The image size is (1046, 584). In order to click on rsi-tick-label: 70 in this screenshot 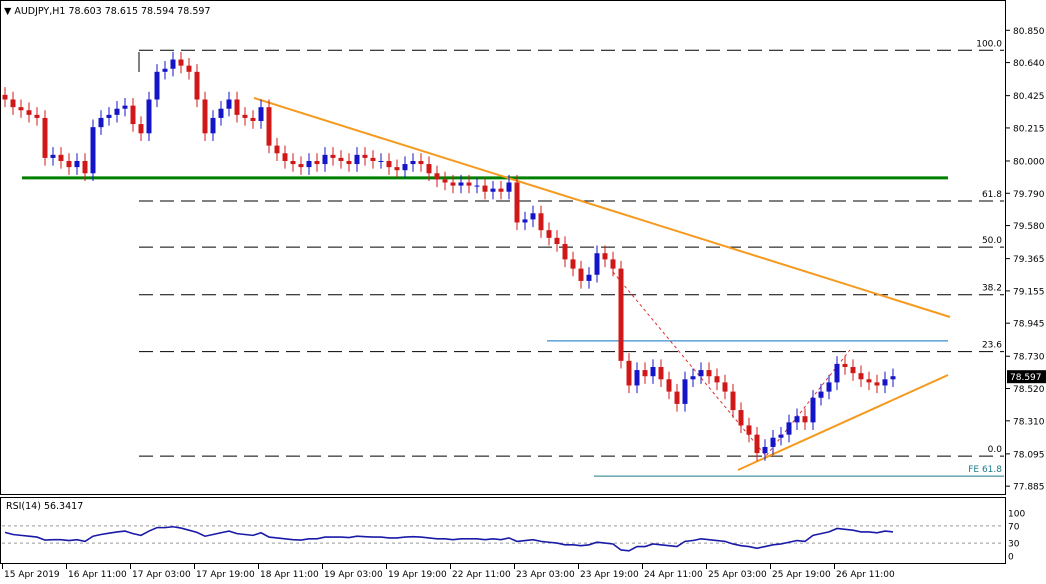, I will do `click(1014, 527)`.